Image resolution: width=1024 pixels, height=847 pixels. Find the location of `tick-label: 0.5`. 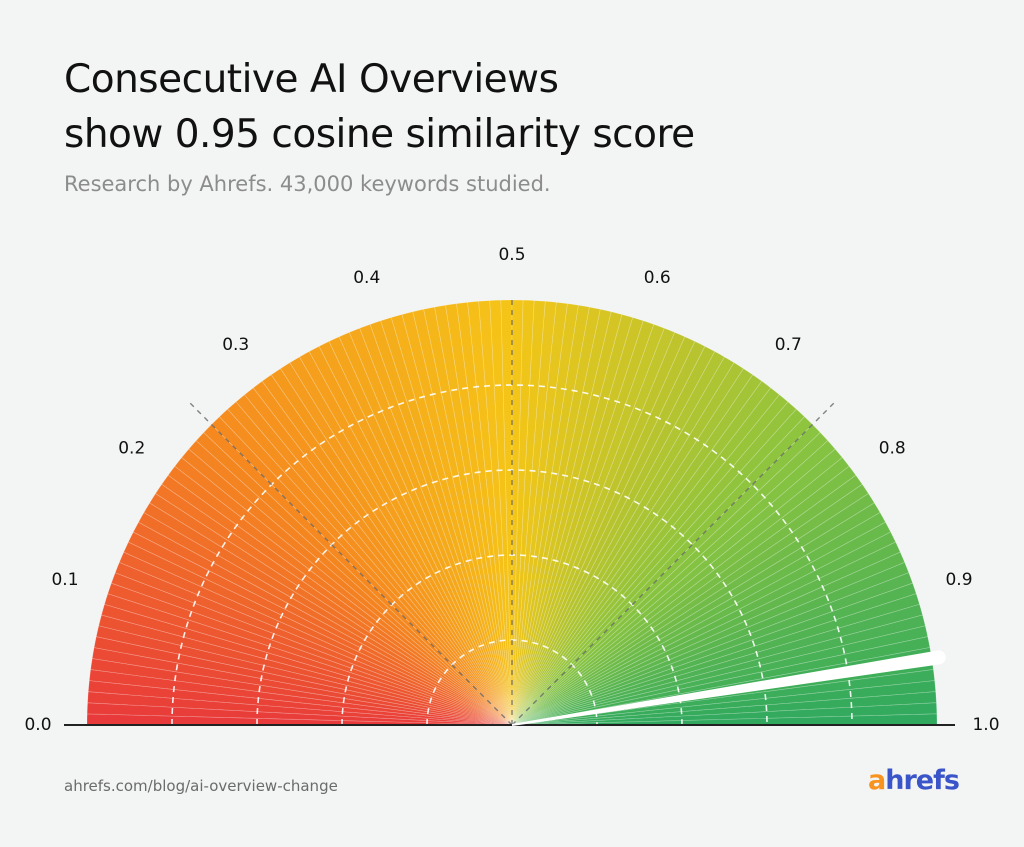

tick-label: 0.5 is located at coordinates (511, 255).